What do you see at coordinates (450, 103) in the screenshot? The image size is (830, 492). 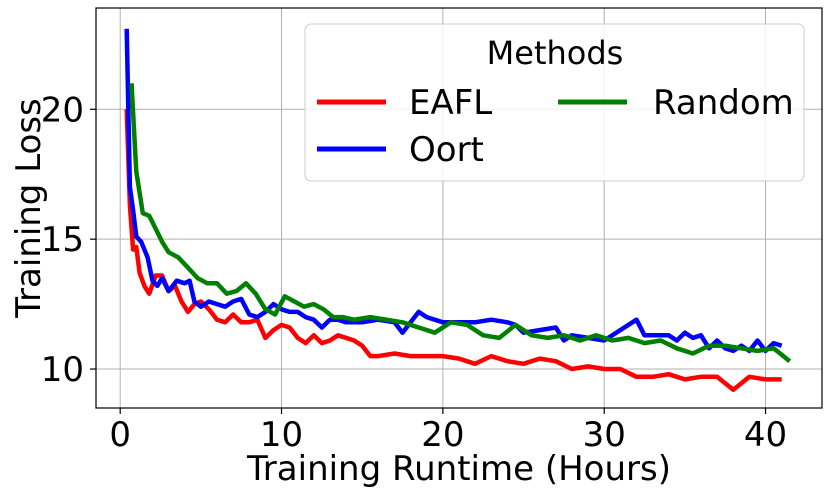 I see `legend-label-eafl: EAFL` at bounding box center [450, 103].